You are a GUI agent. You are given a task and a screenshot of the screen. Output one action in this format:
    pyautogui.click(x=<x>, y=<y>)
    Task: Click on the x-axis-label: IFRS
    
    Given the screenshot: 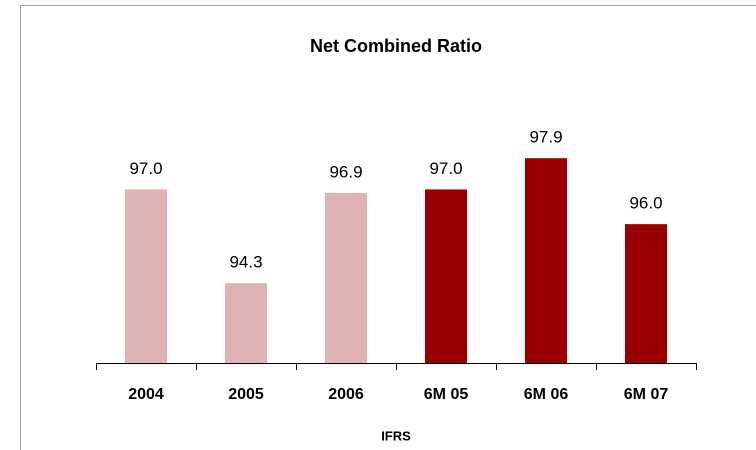 What is the action you would take?
    pyautogui.click(x=396, y=435)
    